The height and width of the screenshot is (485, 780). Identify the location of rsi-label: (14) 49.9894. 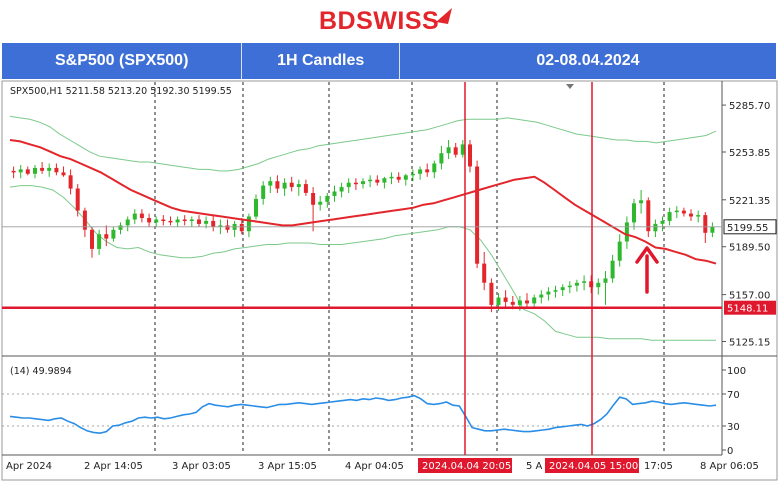
(41, 371).